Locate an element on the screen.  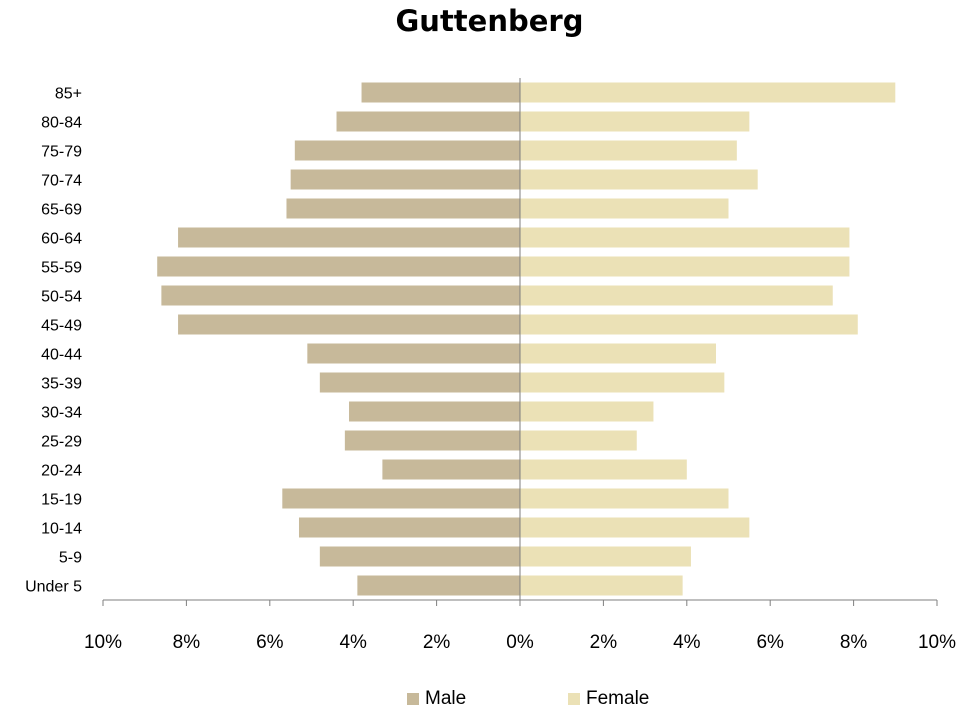
x-tick-label-8: 6% is located at coordinates (770, 642).